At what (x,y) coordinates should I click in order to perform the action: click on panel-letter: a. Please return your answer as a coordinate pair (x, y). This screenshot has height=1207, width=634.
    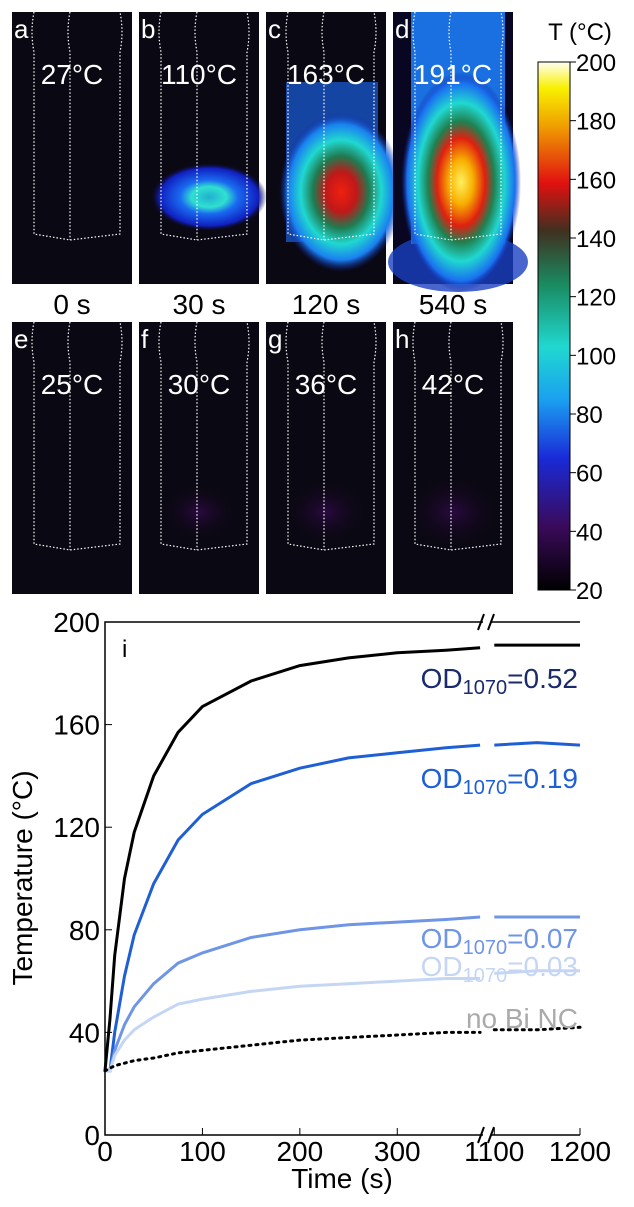
    Looking at the image, I should click on (21, 29).